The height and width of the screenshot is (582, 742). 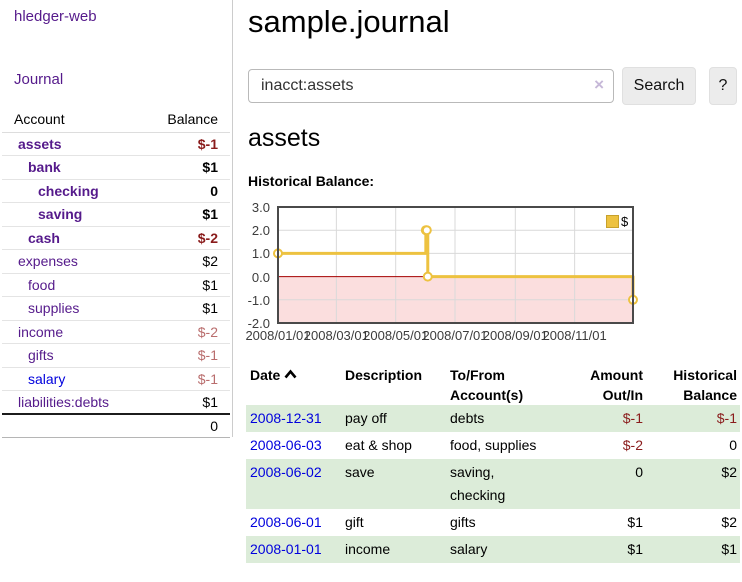 I want to click on register-column-header-accounts: To/From Account(s), so click(x=487, y=385).